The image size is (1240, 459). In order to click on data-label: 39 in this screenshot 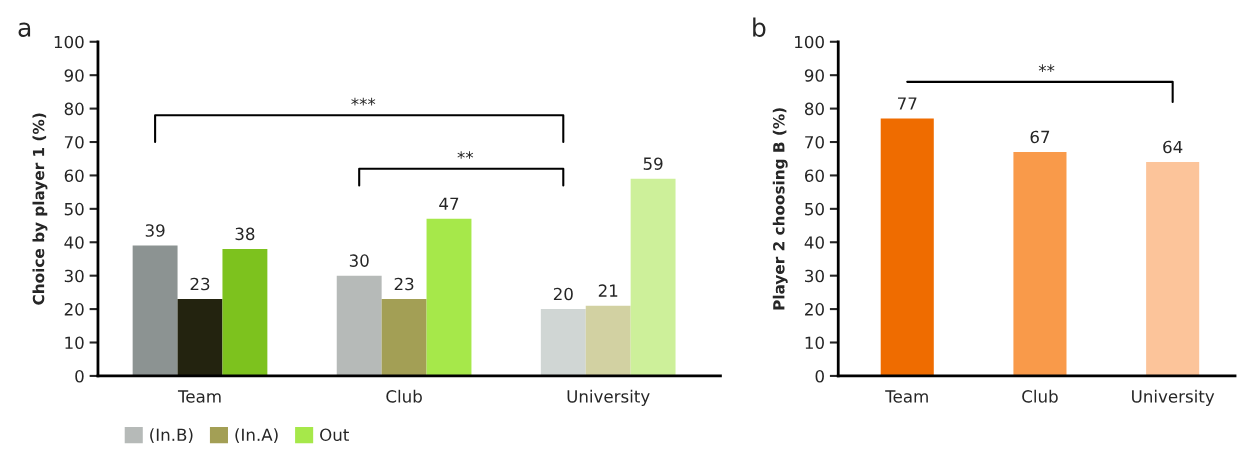, I will do `click(155, 230)`.